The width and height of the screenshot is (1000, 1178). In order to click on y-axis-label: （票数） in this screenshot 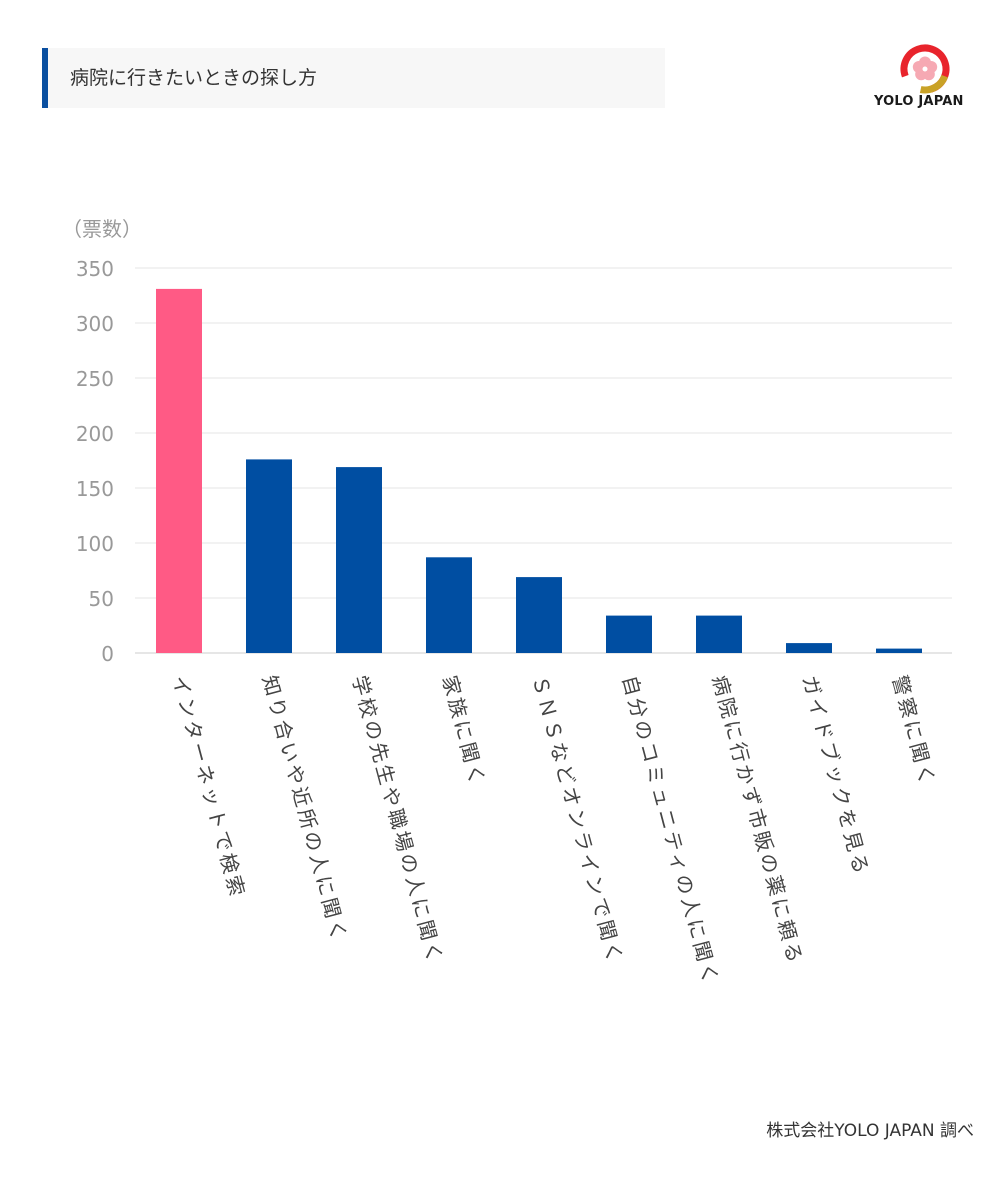, I will do `click(102, 229)`.